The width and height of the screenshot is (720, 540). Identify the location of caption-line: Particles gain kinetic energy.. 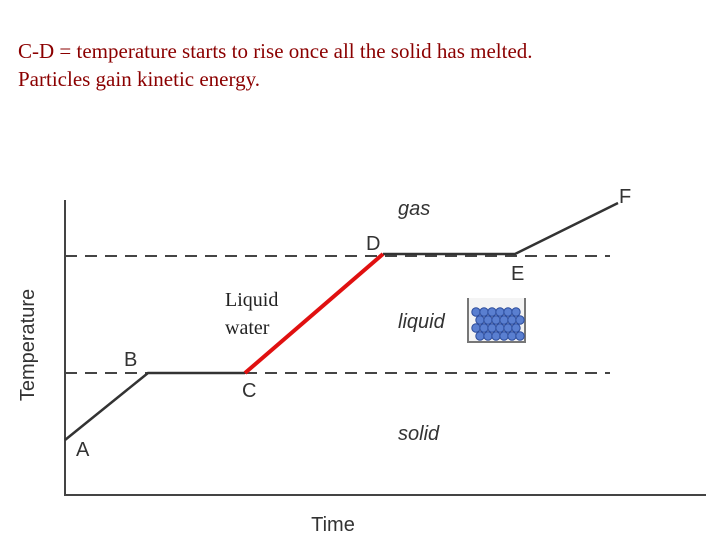
(139, 79).